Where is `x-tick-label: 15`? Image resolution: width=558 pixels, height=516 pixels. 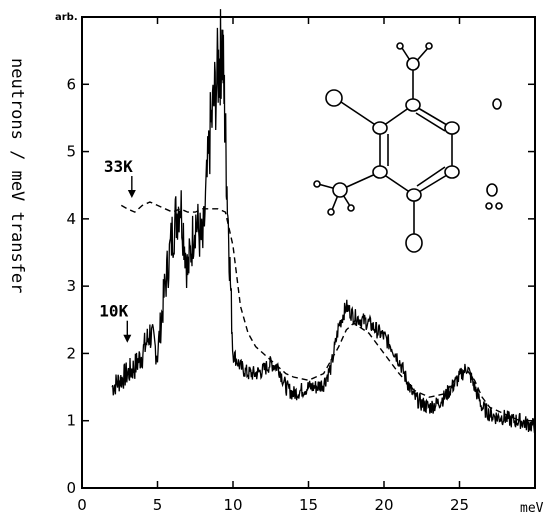 x-tick-label: 15 is located at coordinates (308, 505).